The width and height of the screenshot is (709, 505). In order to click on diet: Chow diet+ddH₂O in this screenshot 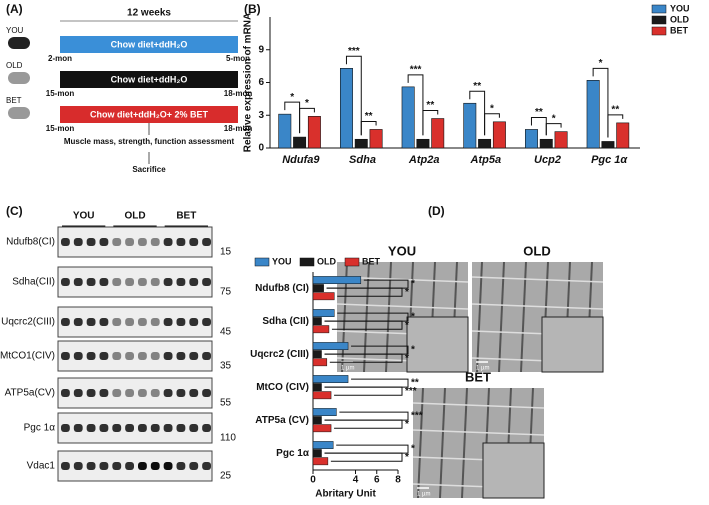, I will do `click(149, 44)`.